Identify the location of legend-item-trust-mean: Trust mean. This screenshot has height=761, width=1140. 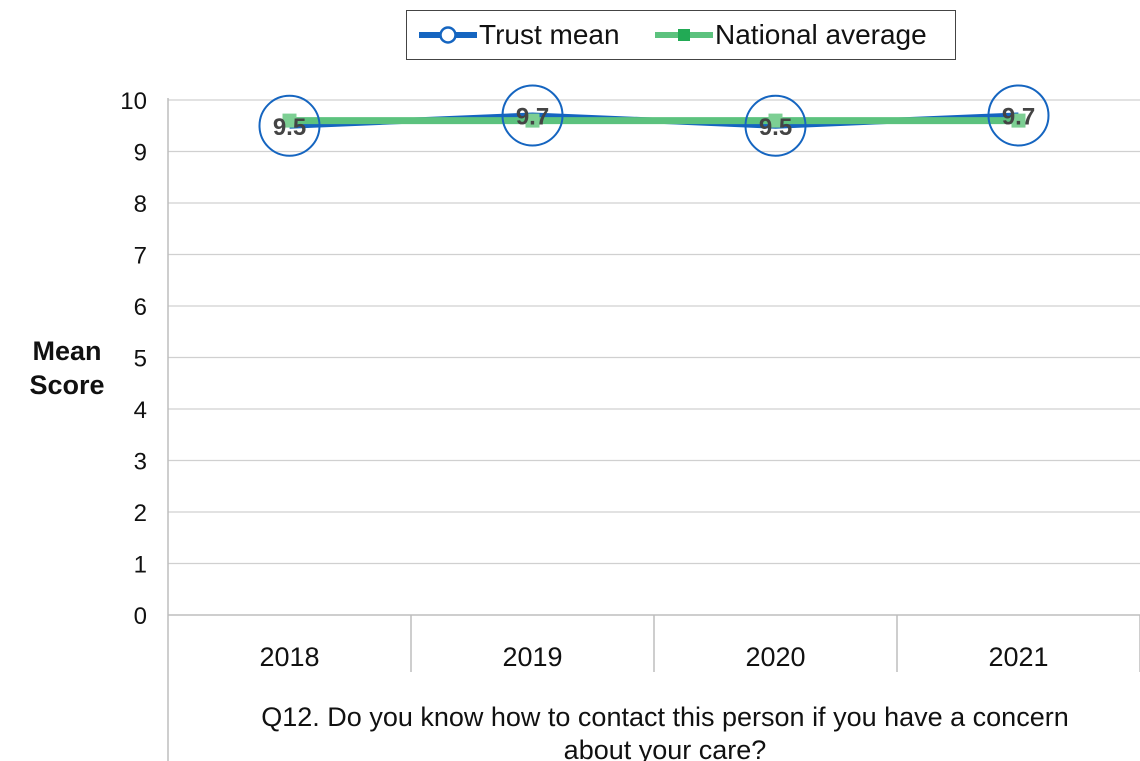
(518, 35).